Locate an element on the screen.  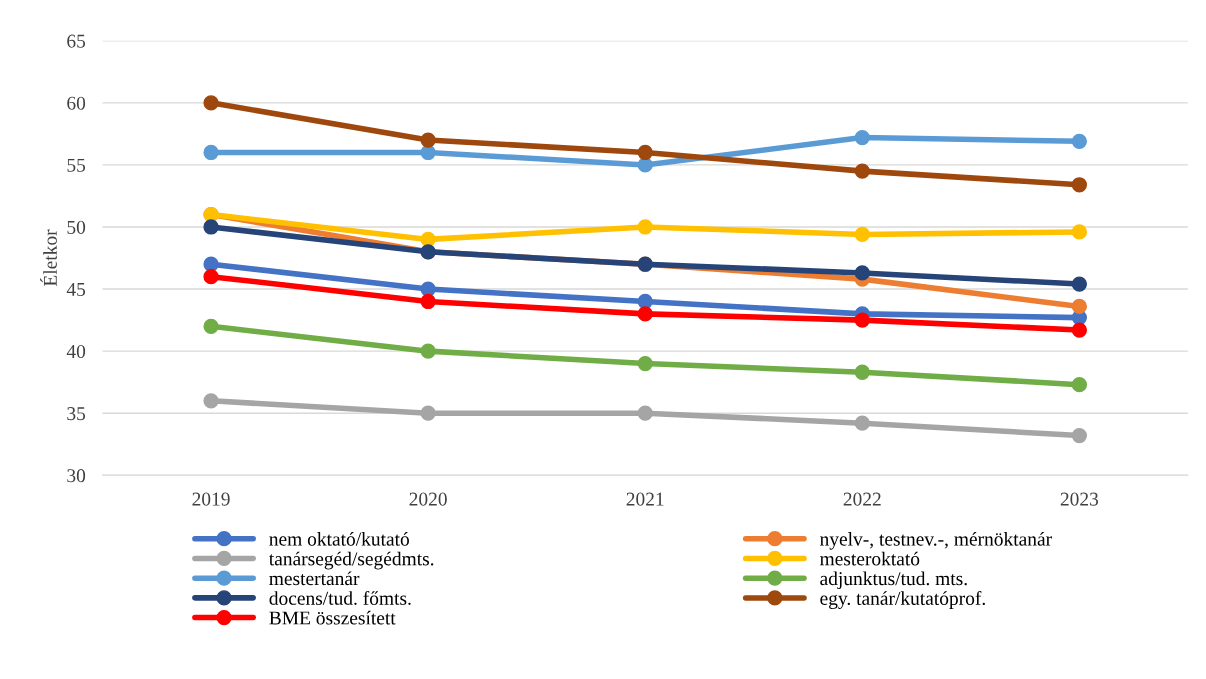
legend-label: BME összesített is located at coordinates (332, 617).